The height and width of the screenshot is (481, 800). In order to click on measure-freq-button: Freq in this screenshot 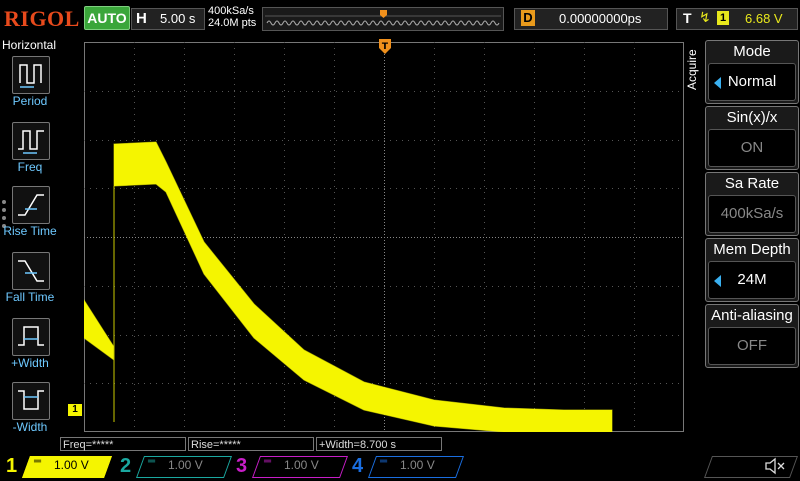, I will do `click(30, 154)`.